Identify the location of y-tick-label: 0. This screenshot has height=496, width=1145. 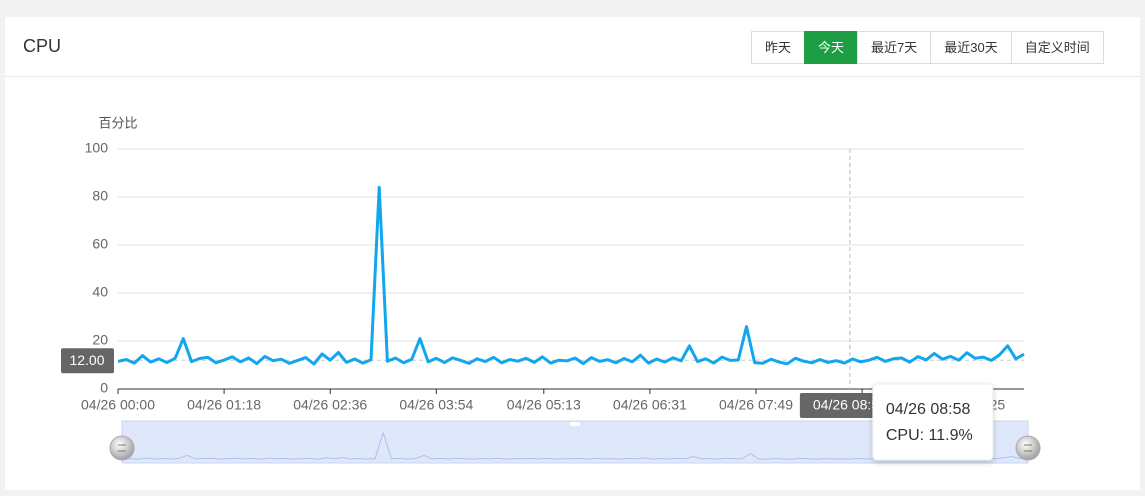
(104, 388).